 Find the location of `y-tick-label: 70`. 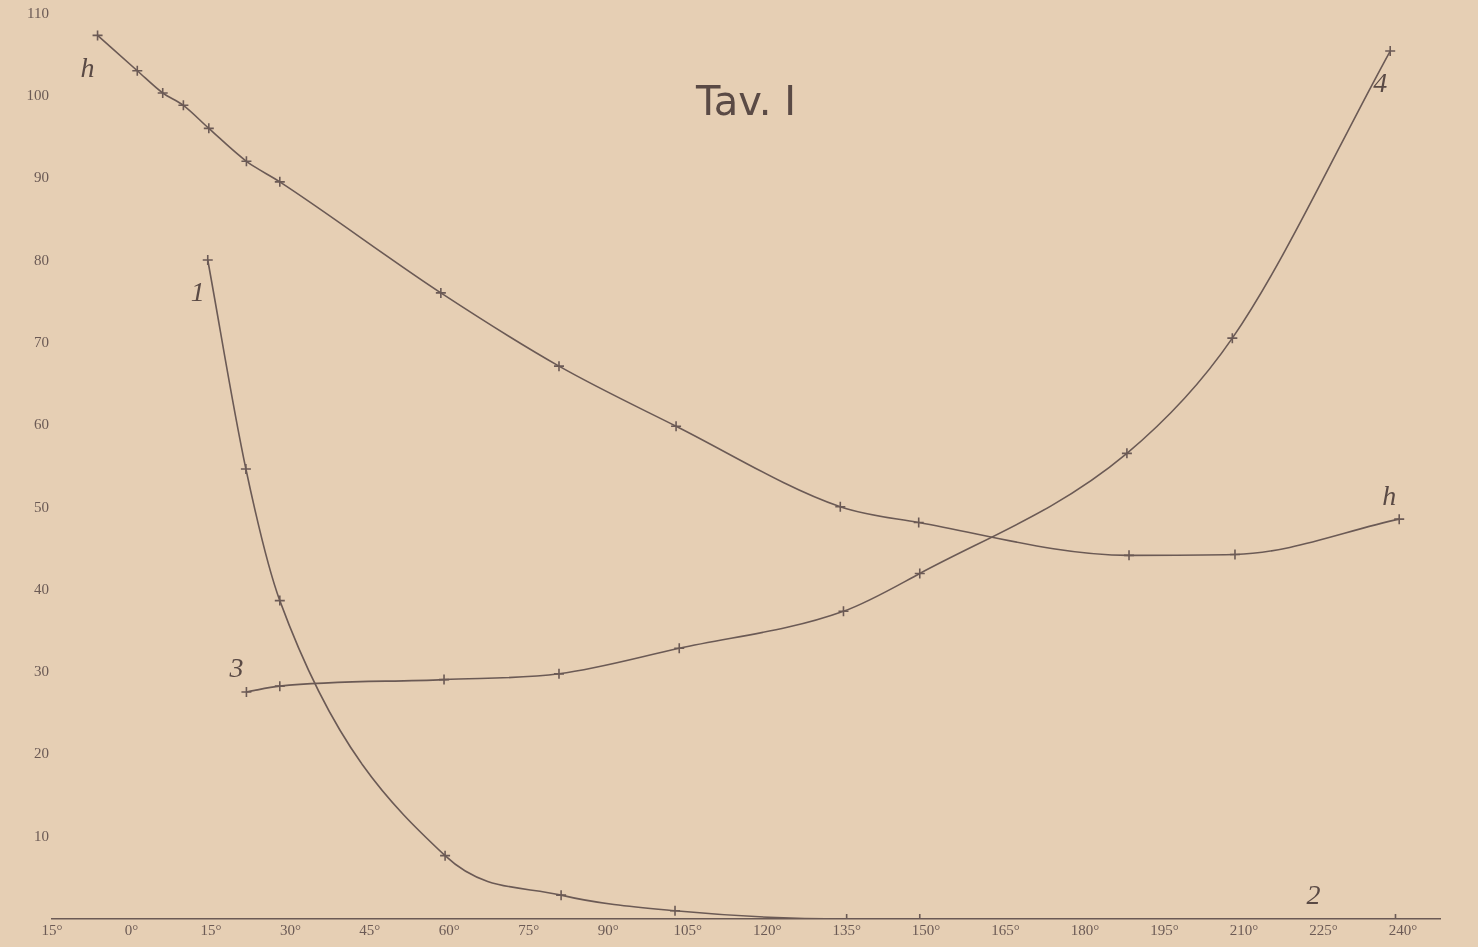

y-tick-label: 70 is located at coordinates (41, 342).